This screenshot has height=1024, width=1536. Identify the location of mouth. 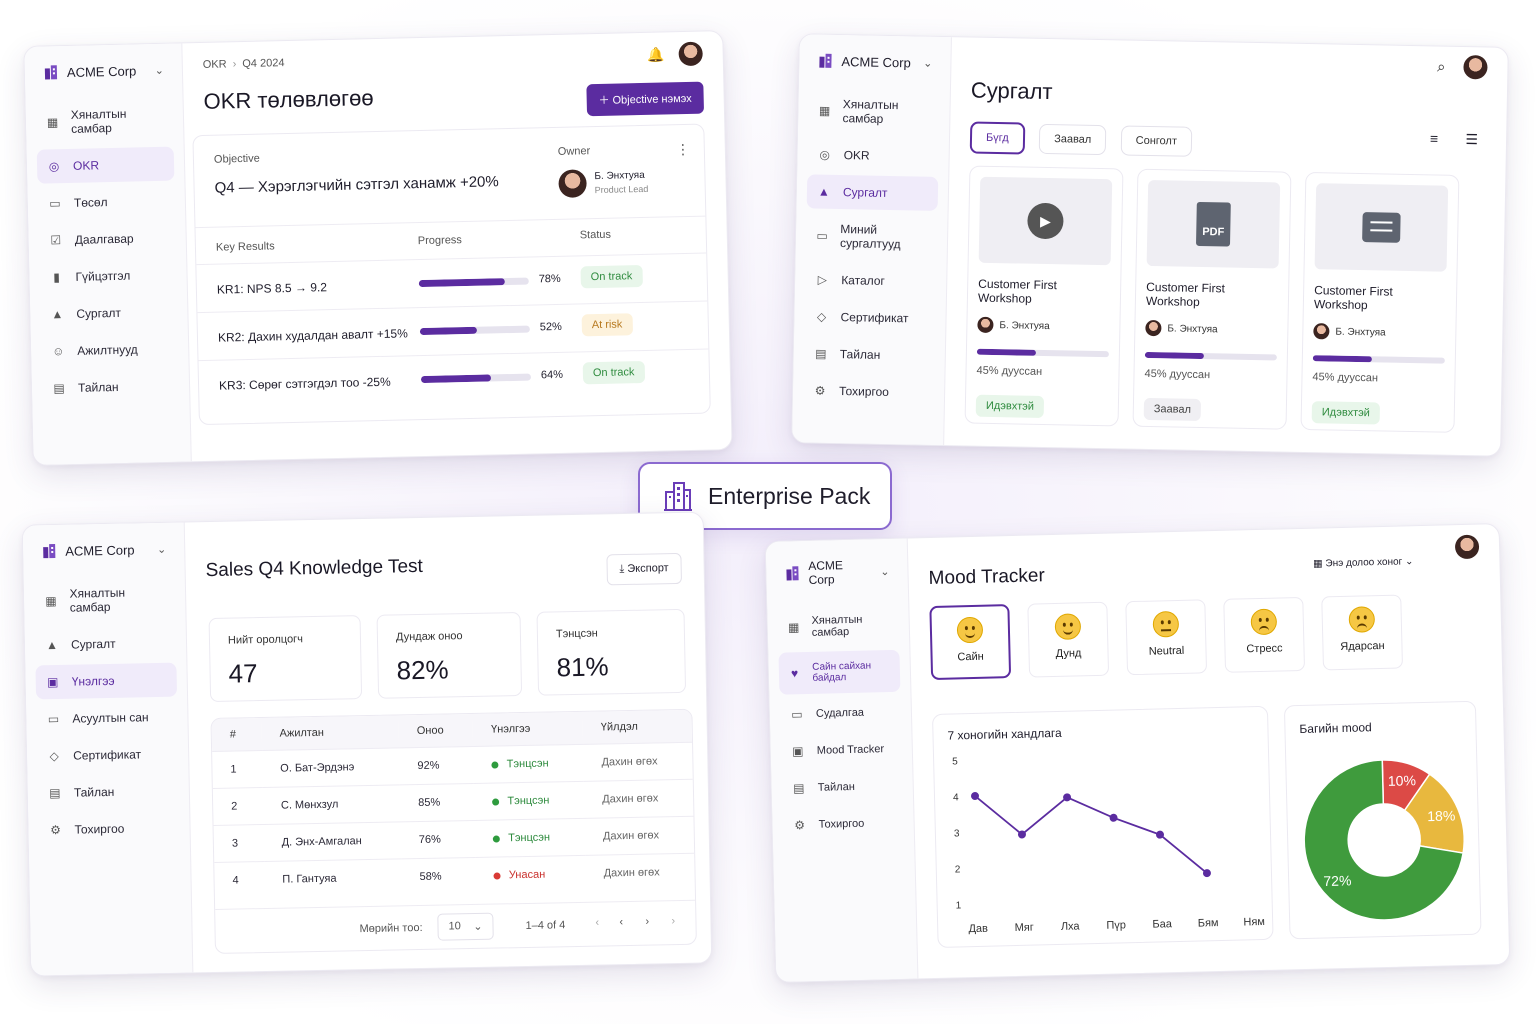
(1068, 631).